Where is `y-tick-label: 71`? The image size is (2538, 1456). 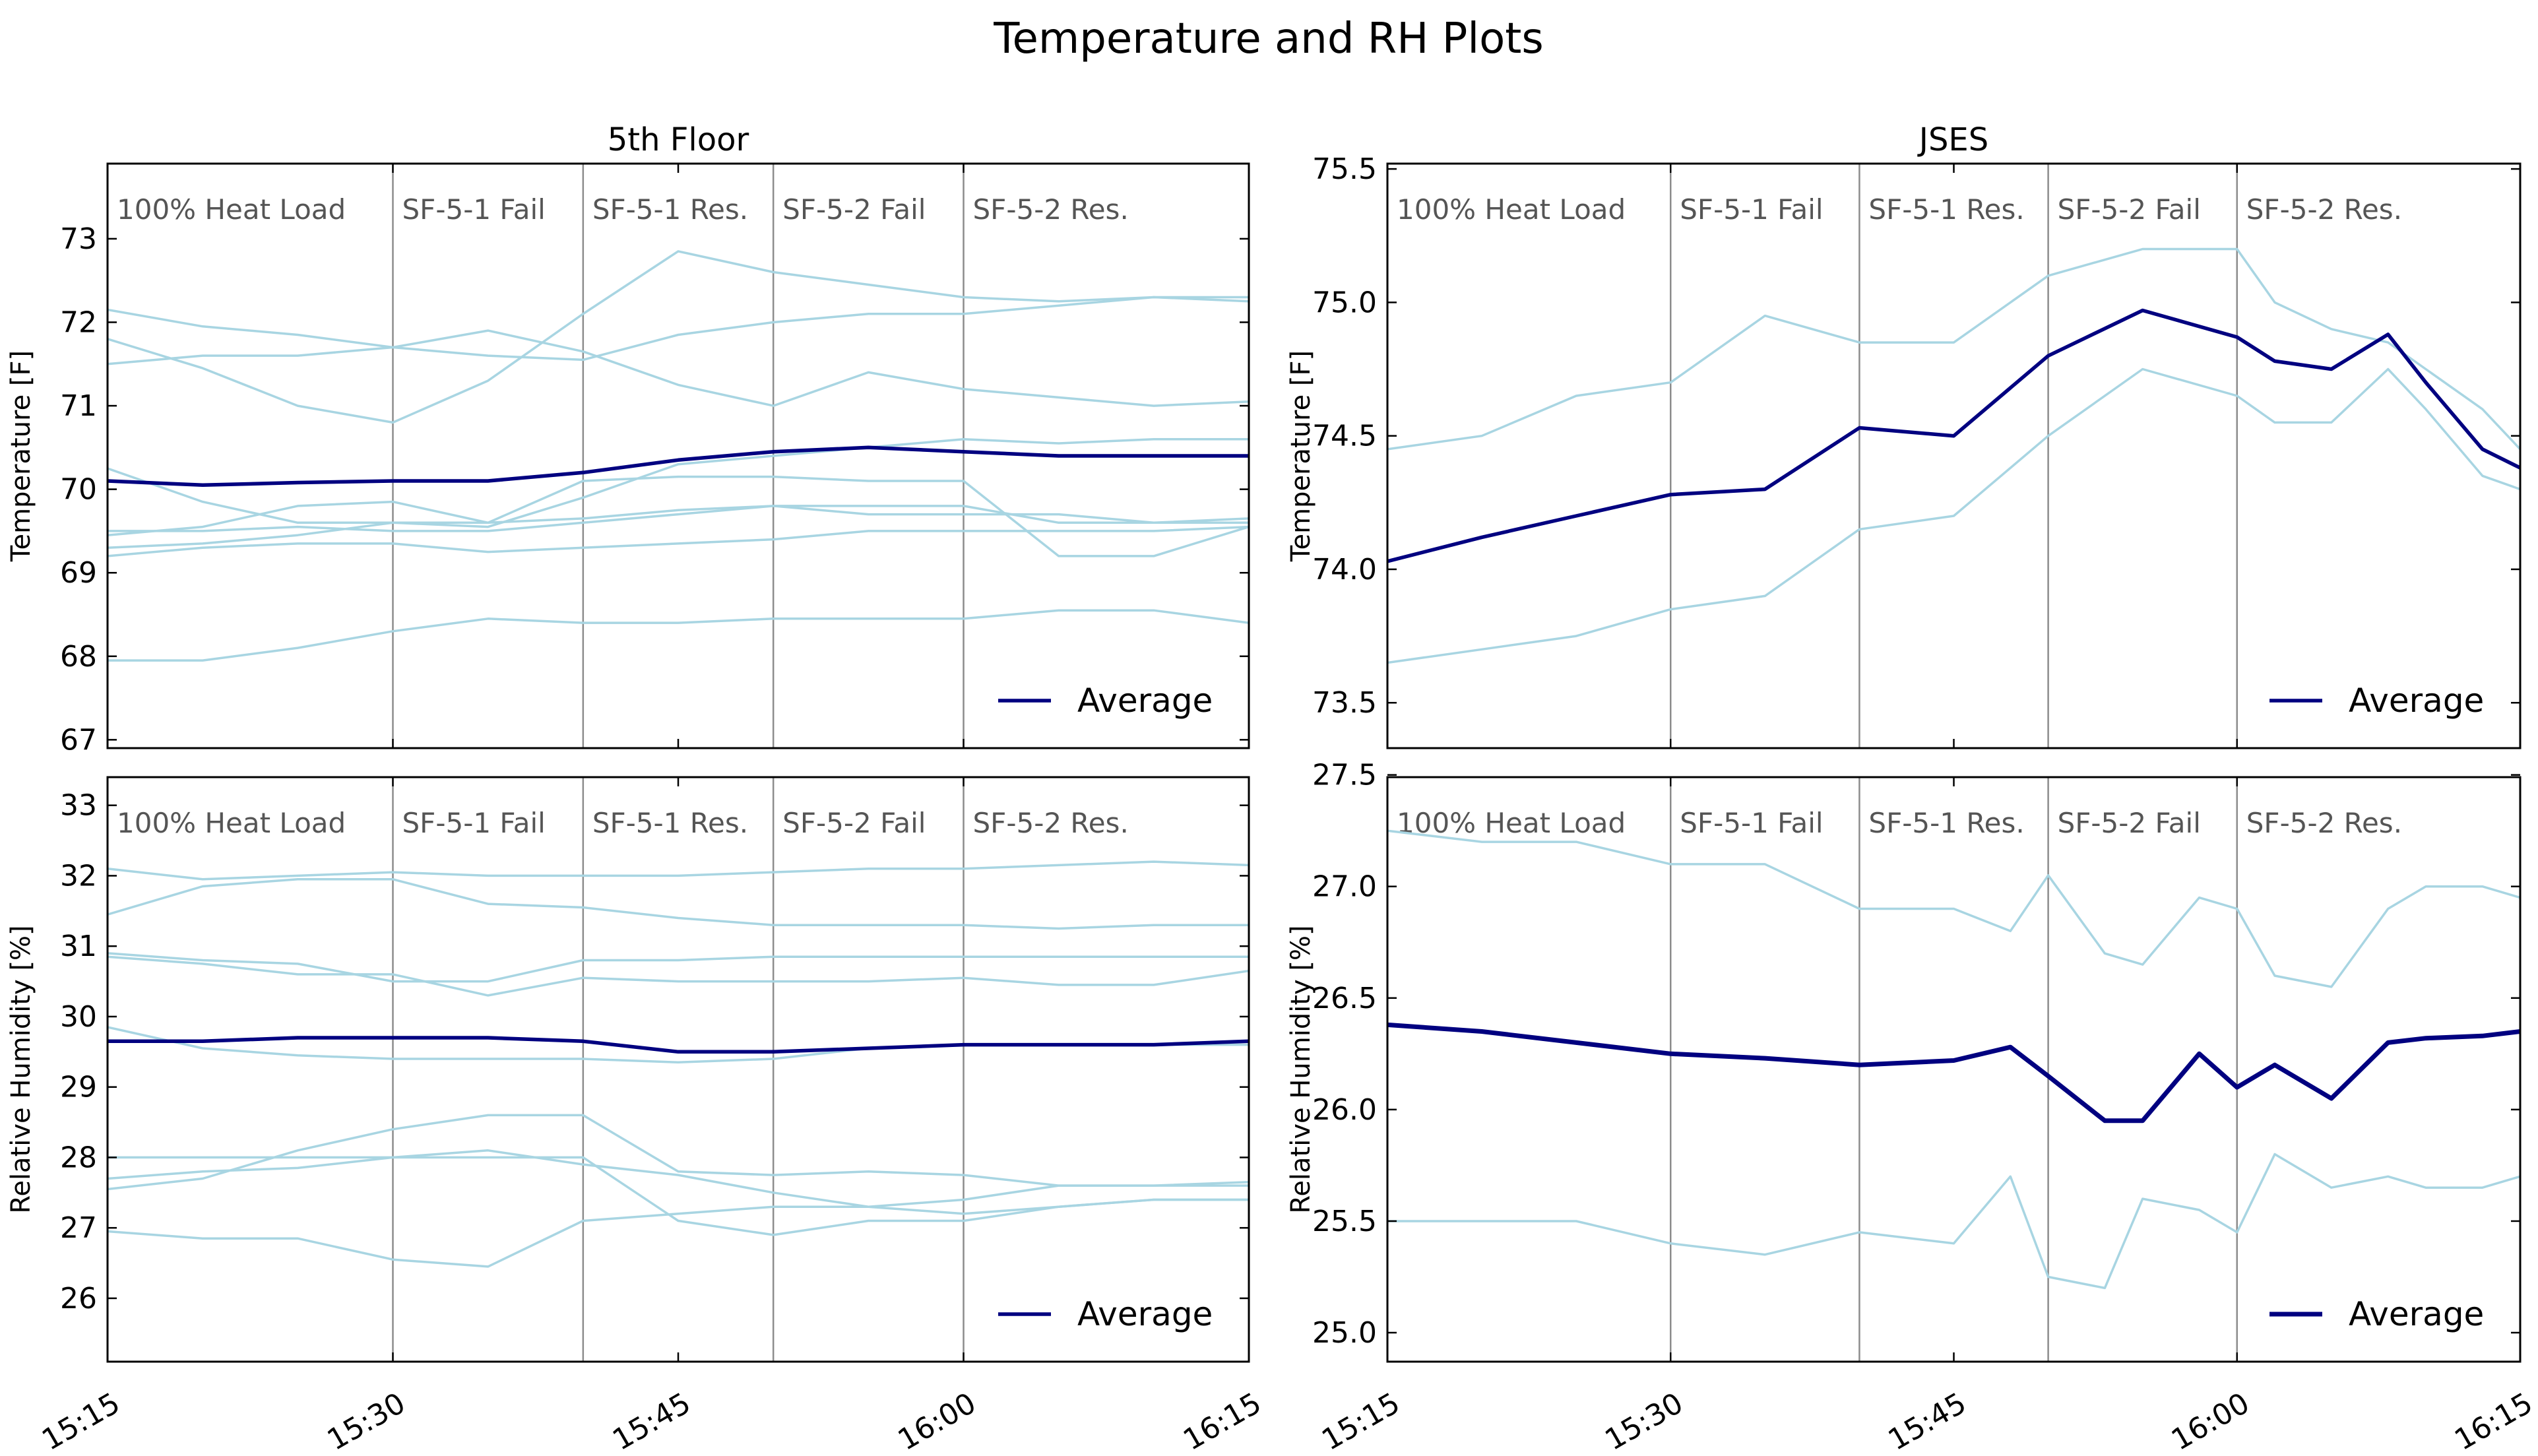
y-tick-label: 71 is located at coordinates (78, 406).